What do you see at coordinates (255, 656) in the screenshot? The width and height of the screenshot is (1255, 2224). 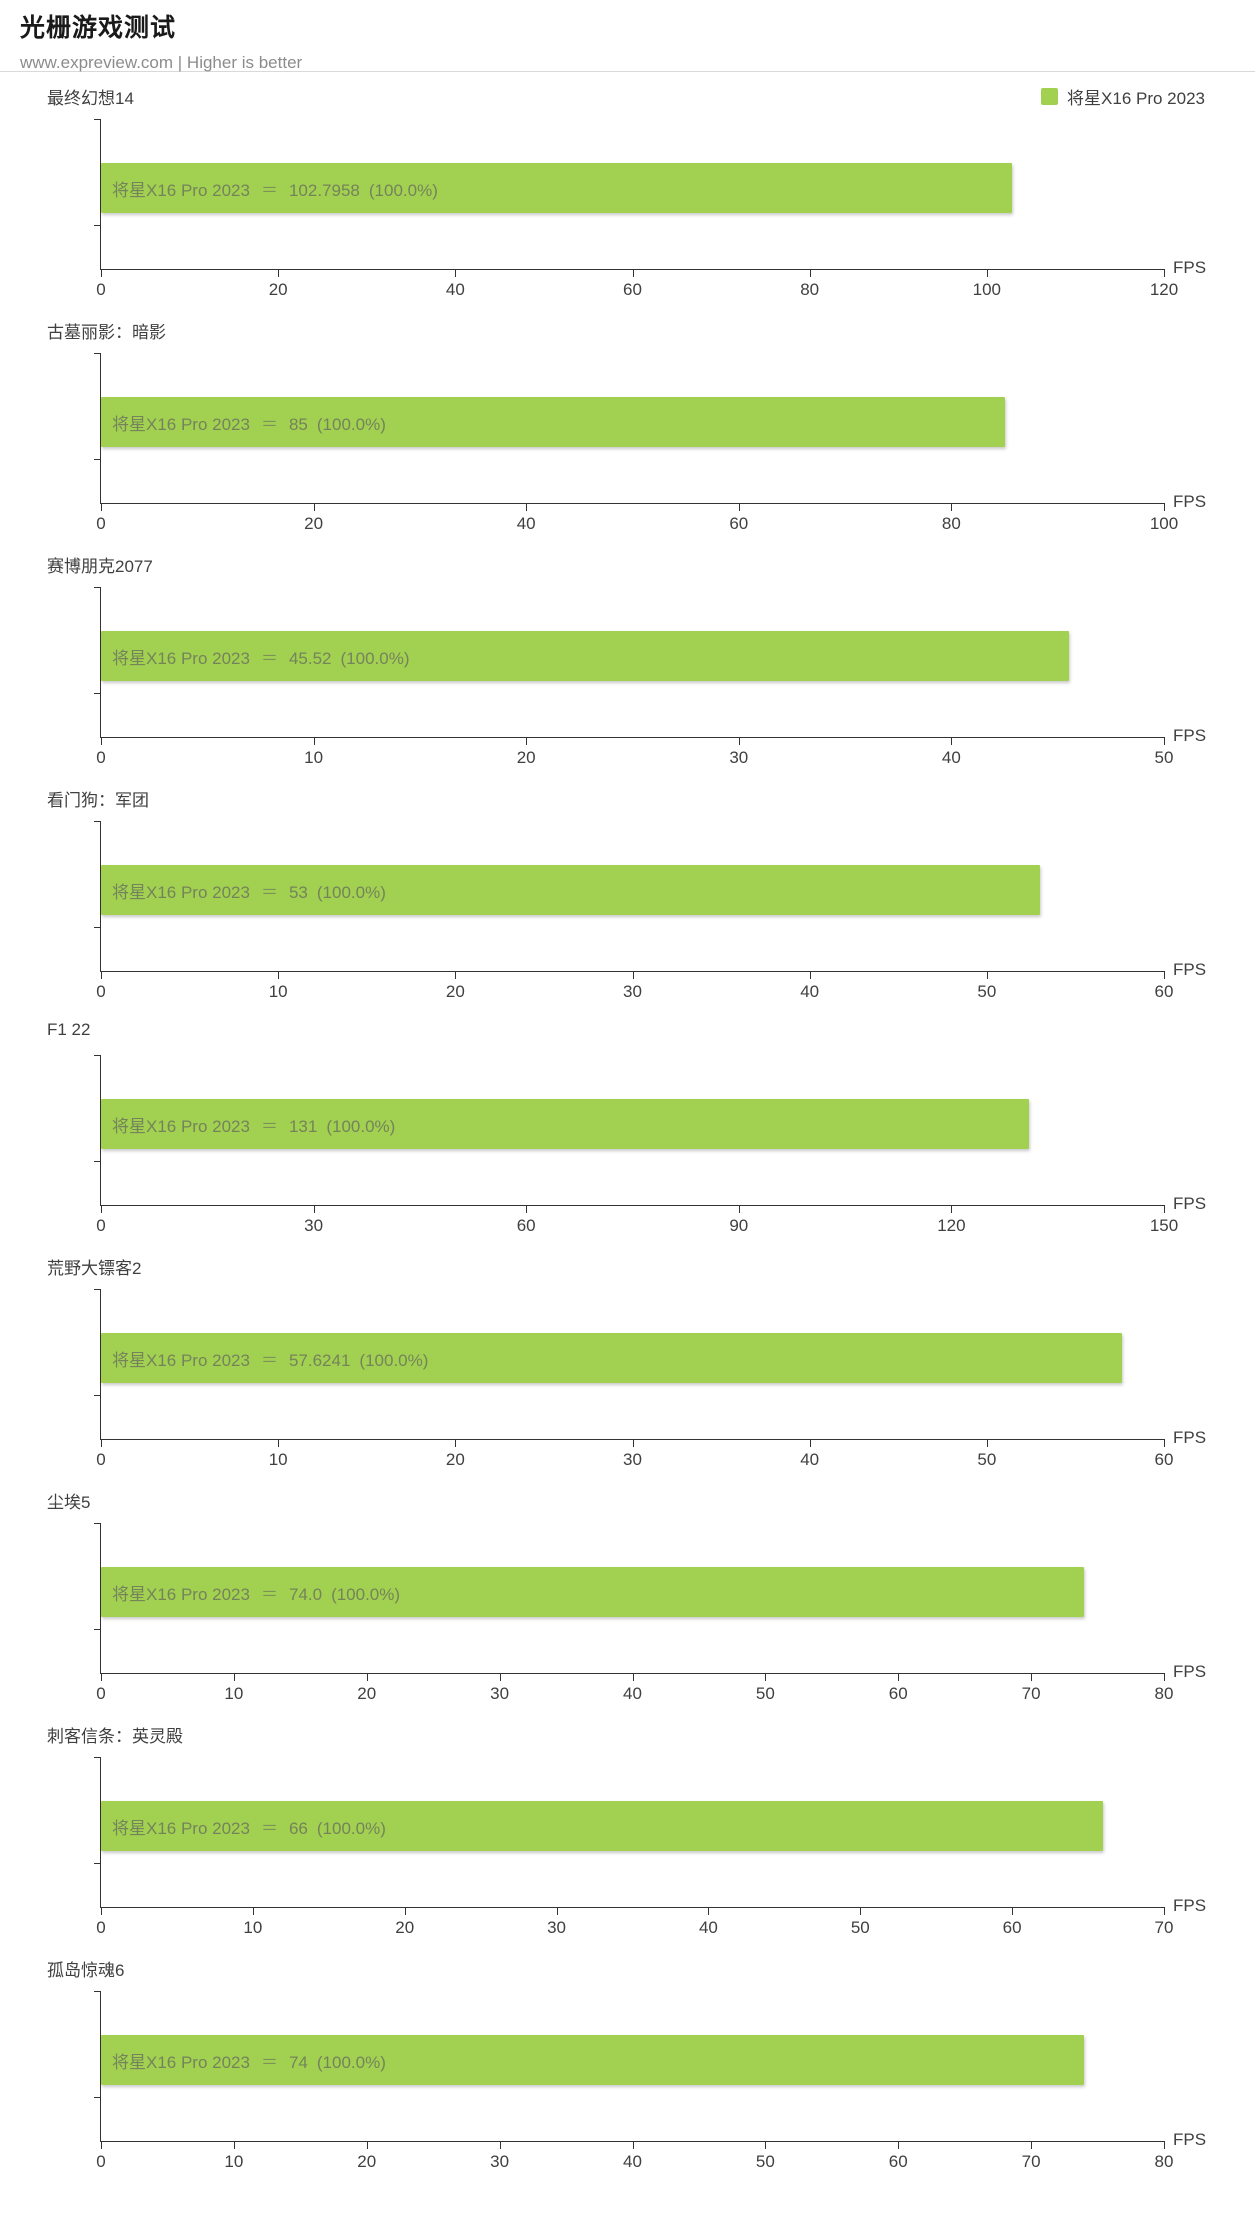 I see `bar-label: 将星X16 Pro 2023 ＝ 45.52 (100.0%)` at bounding box center [255, 656].